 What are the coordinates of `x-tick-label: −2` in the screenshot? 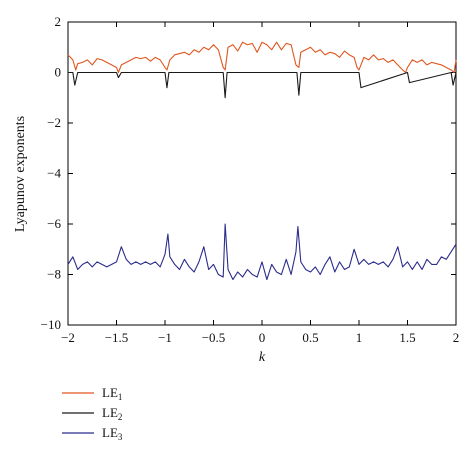 It's located at (68, 337).